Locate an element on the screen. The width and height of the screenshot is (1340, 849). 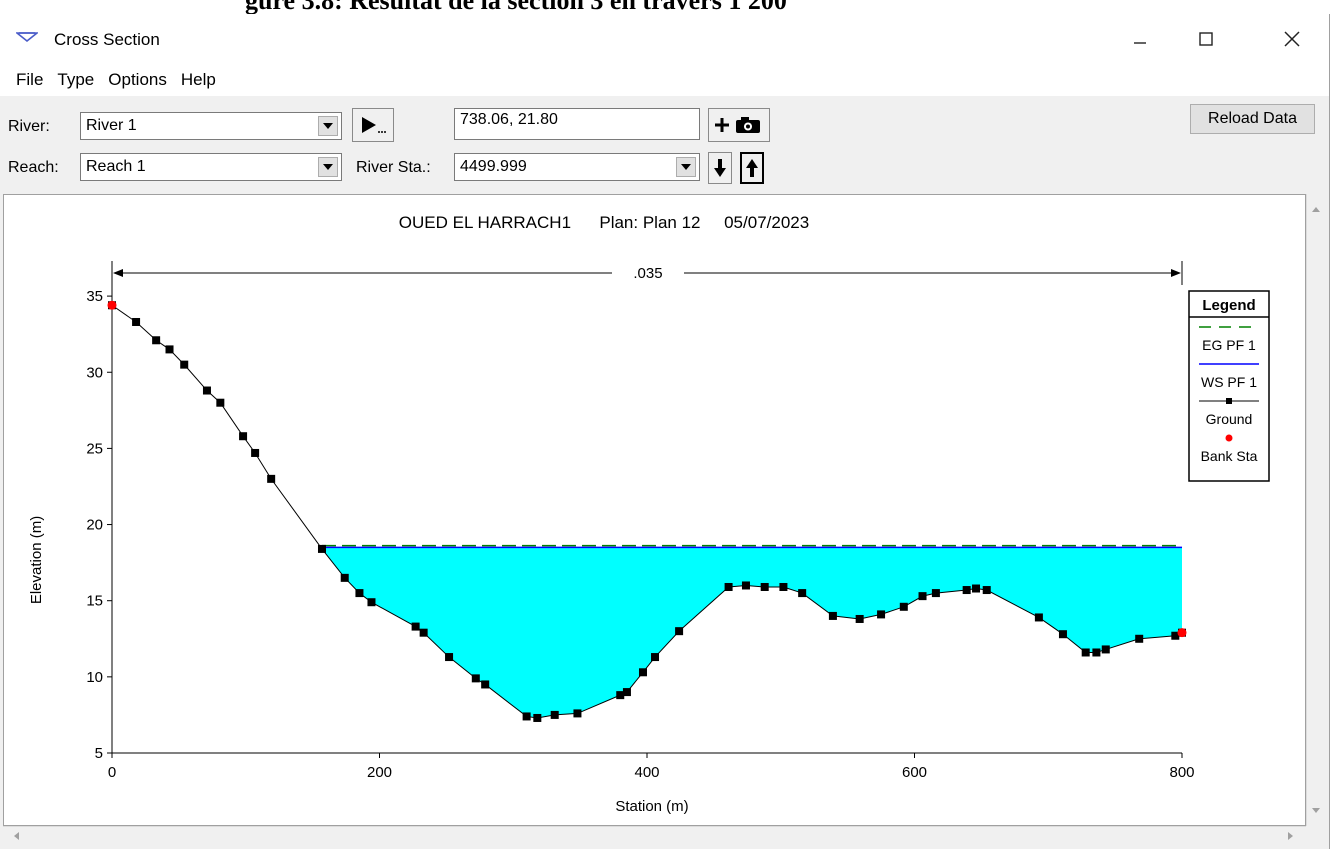
water-surface-icon is located at coordinates (27, 39).